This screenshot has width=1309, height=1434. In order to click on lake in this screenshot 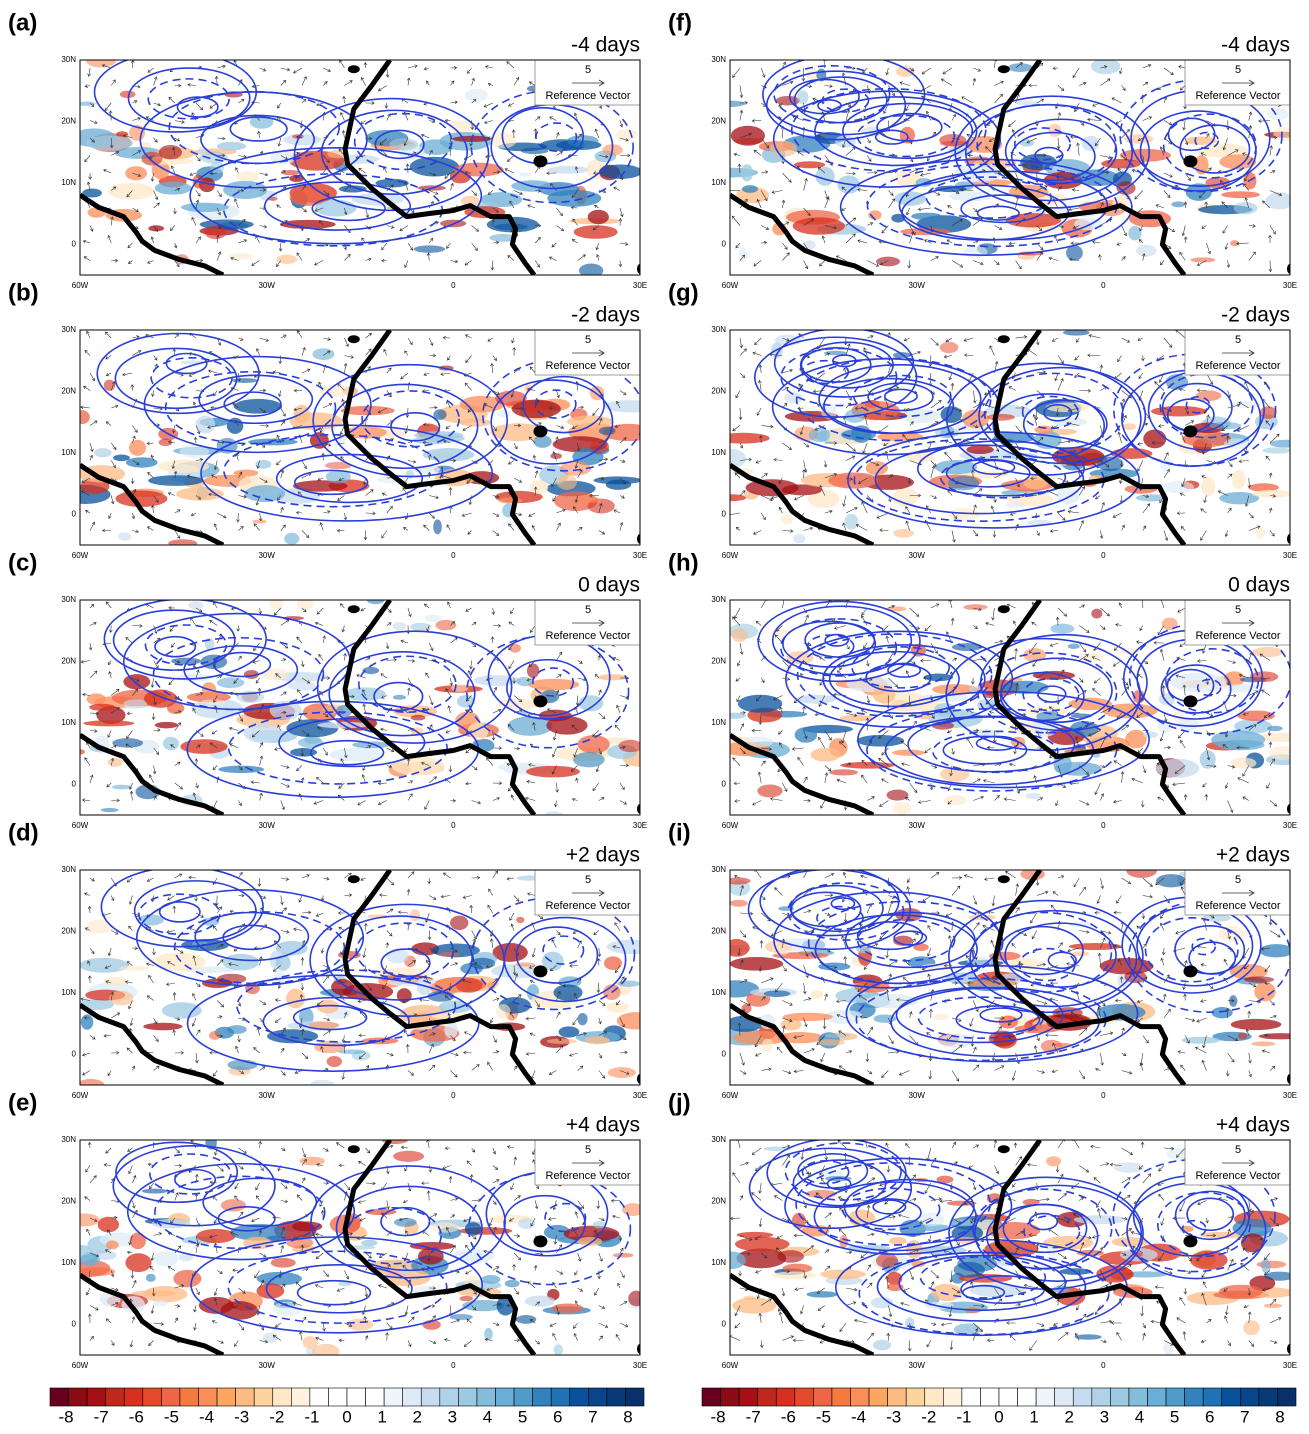, I will do `click(1190, 431)`.